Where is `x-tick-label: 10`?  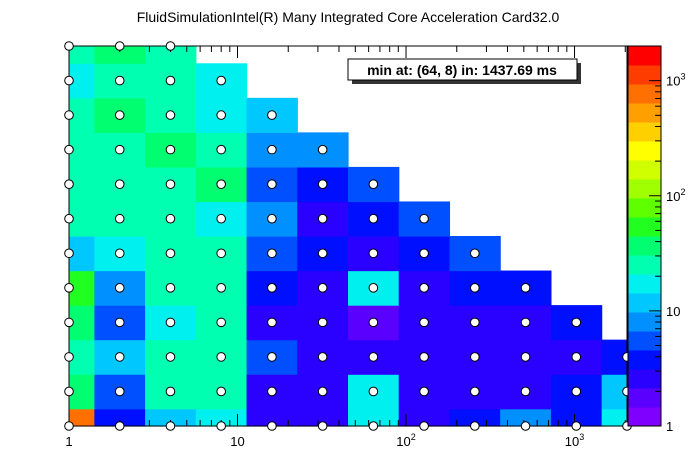
x-tick-label: 10 is located at coordinates (237, 441).